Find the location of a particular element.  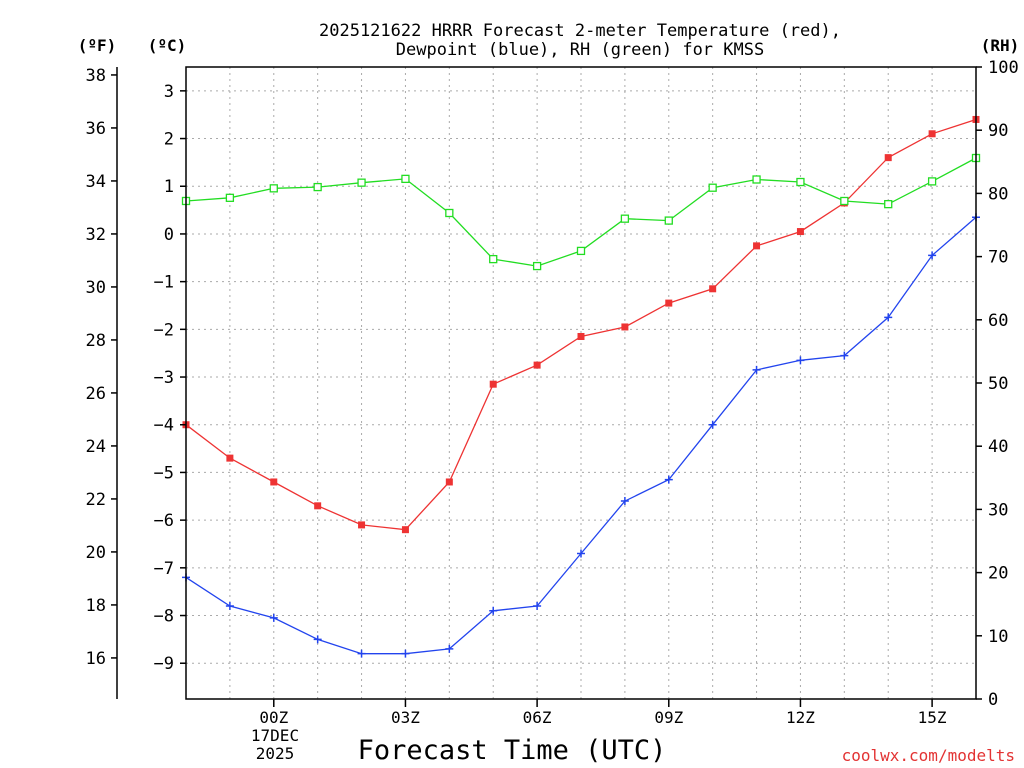

c-tick-label: 3 is located at coordinates (169, 92).